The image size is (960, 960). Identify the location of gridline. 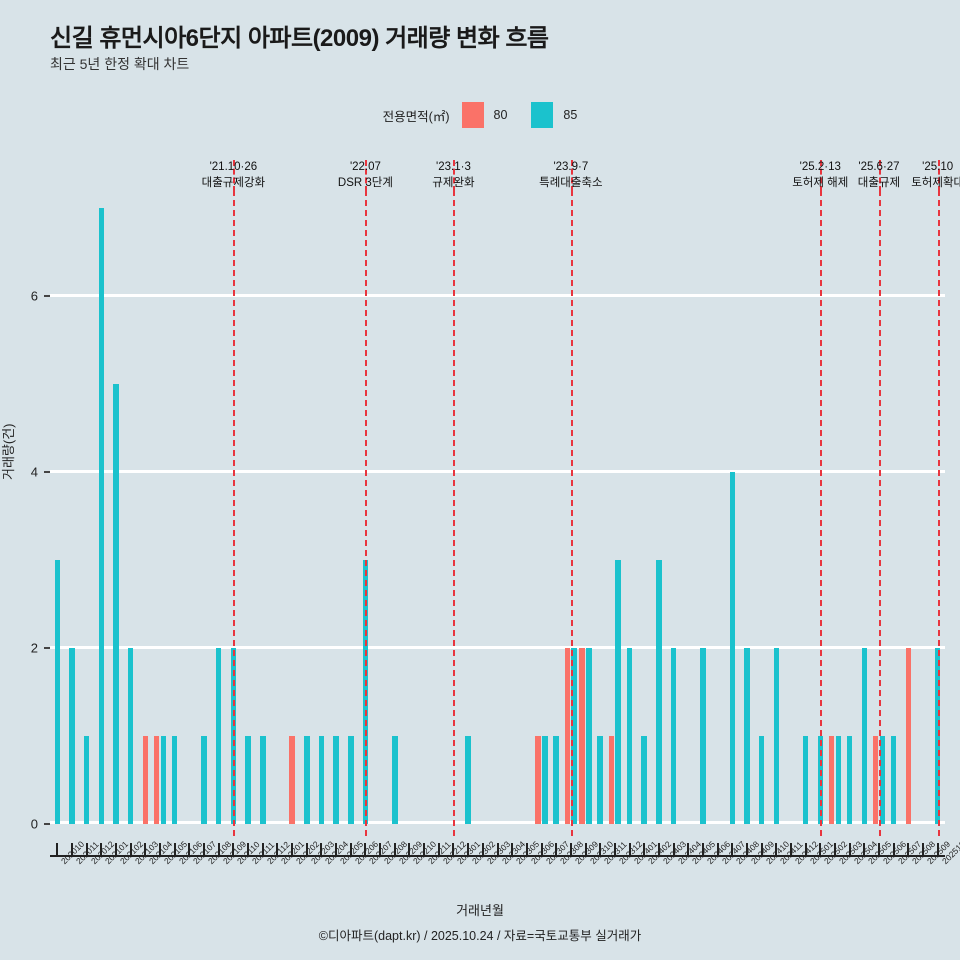
(497, 296).